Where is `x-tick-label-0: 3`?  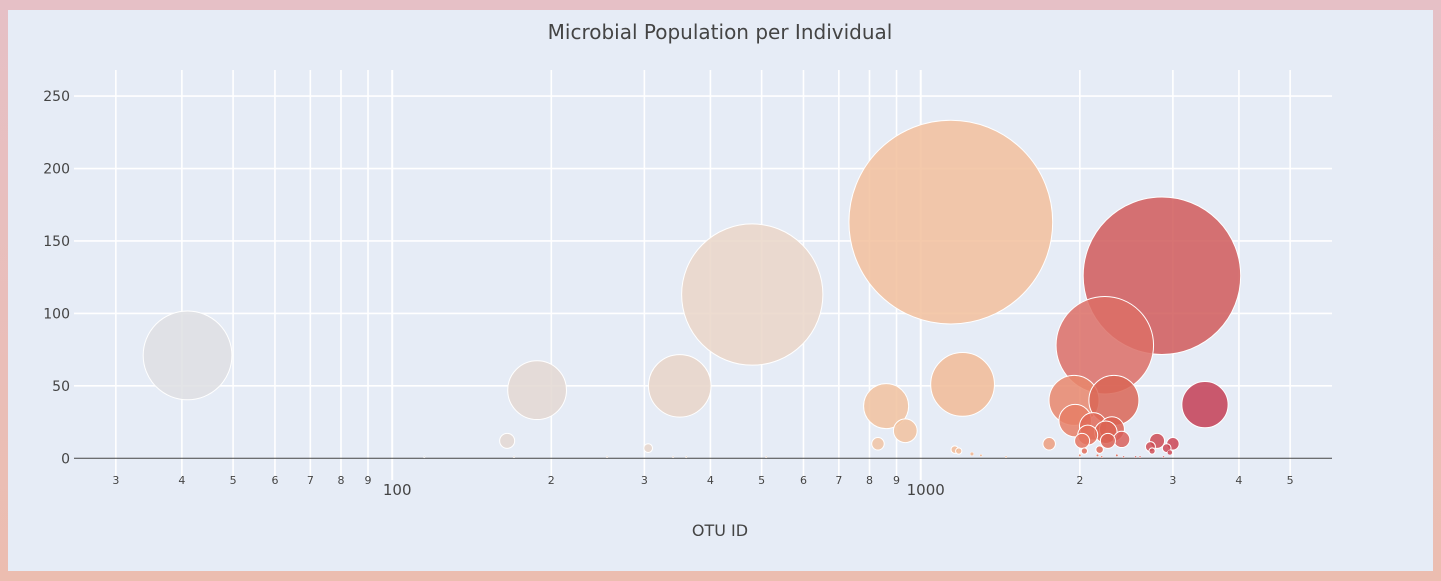 x-tick-label-0: 3 is located at coordinates (115, 480).